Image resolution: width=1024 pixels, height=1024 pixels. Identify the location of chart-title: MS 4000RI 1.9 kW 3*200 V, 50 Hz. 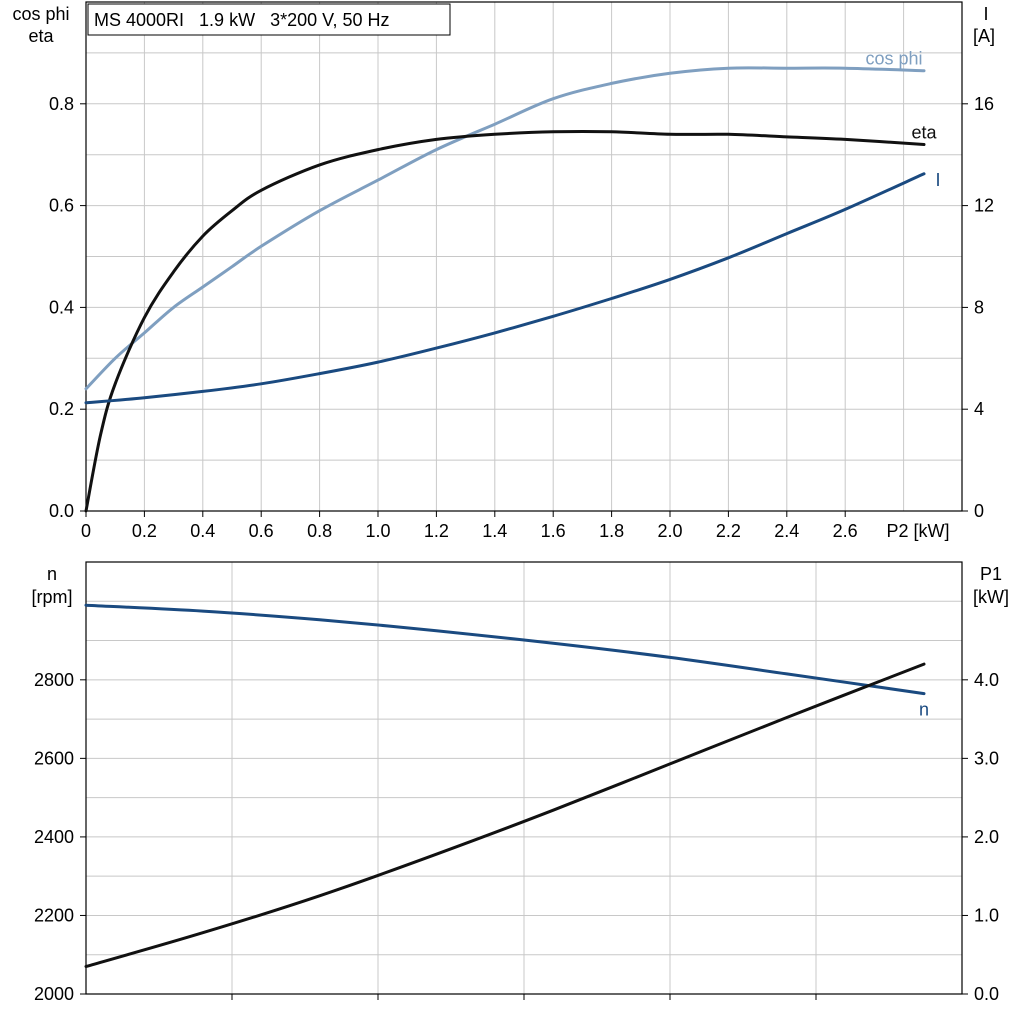
(242, 20).